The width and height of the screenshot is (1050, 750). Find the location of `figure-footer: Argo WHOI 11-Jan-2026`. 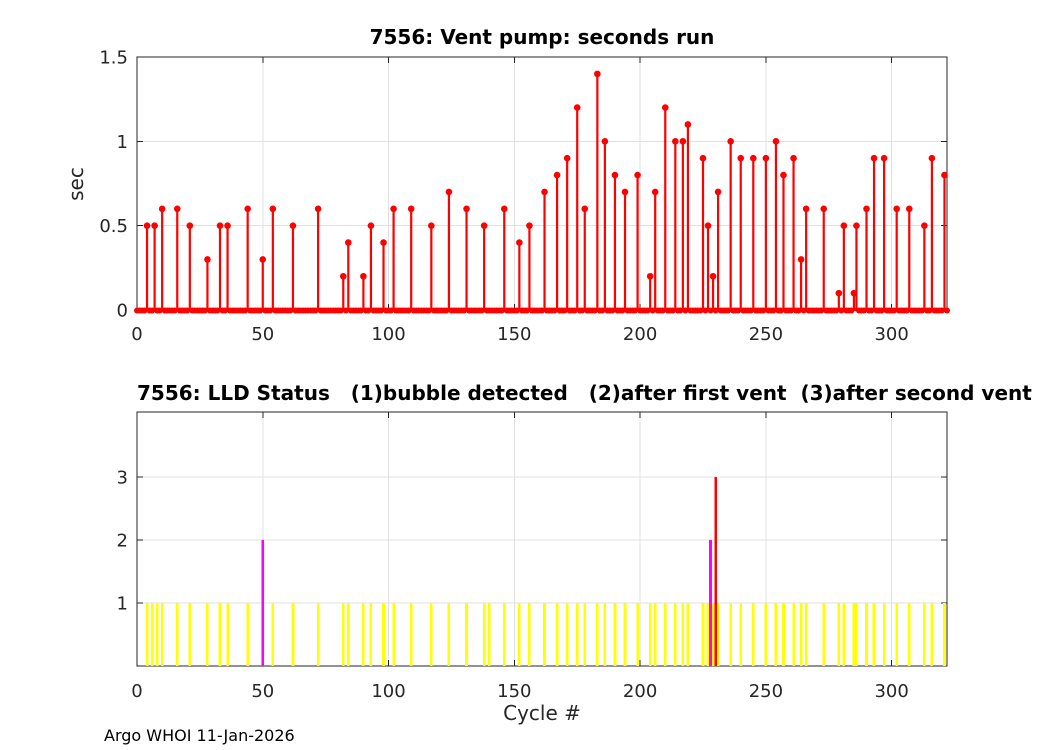

figure-footer: Argo WHOI 11-Jan-2026 is located at coordinates (199, 735).